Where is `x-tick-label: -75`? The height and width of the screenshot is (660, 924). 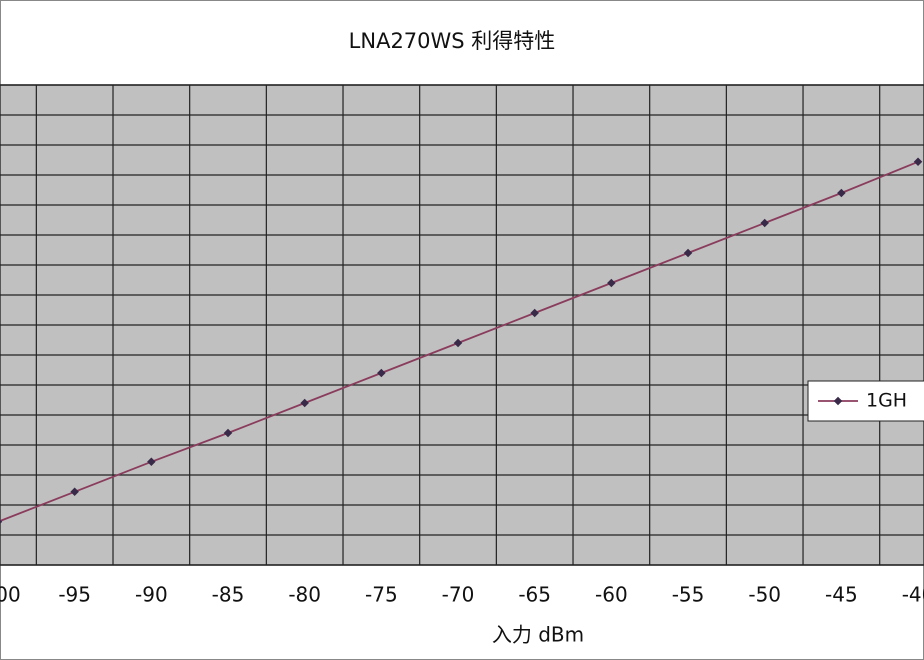 x-tick-label: -75 is located at coordinates (381, 595).